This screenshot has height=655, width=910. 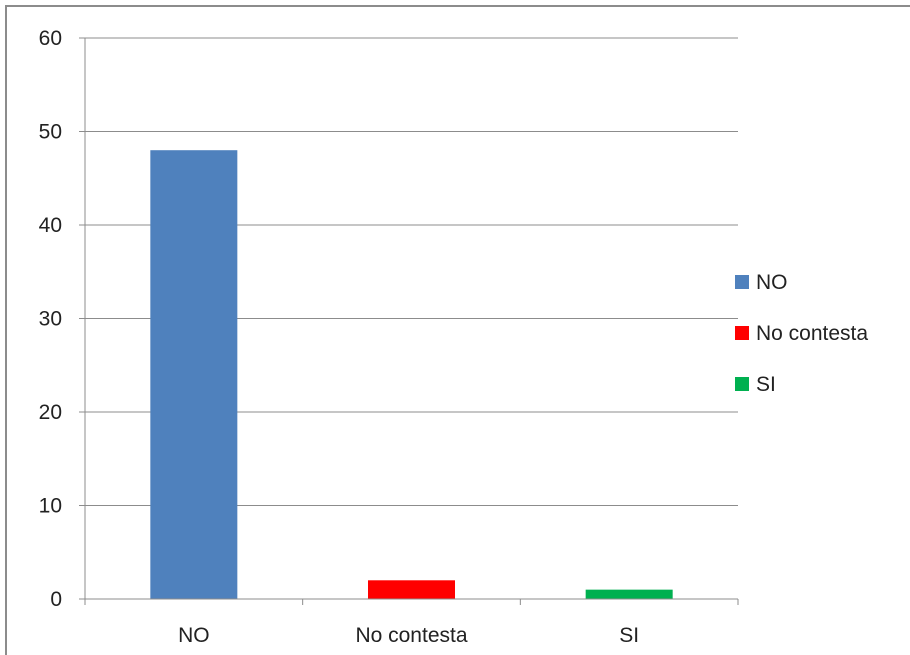 I want to click on y-tick-label-30: 30, so click(x=50, y=319).